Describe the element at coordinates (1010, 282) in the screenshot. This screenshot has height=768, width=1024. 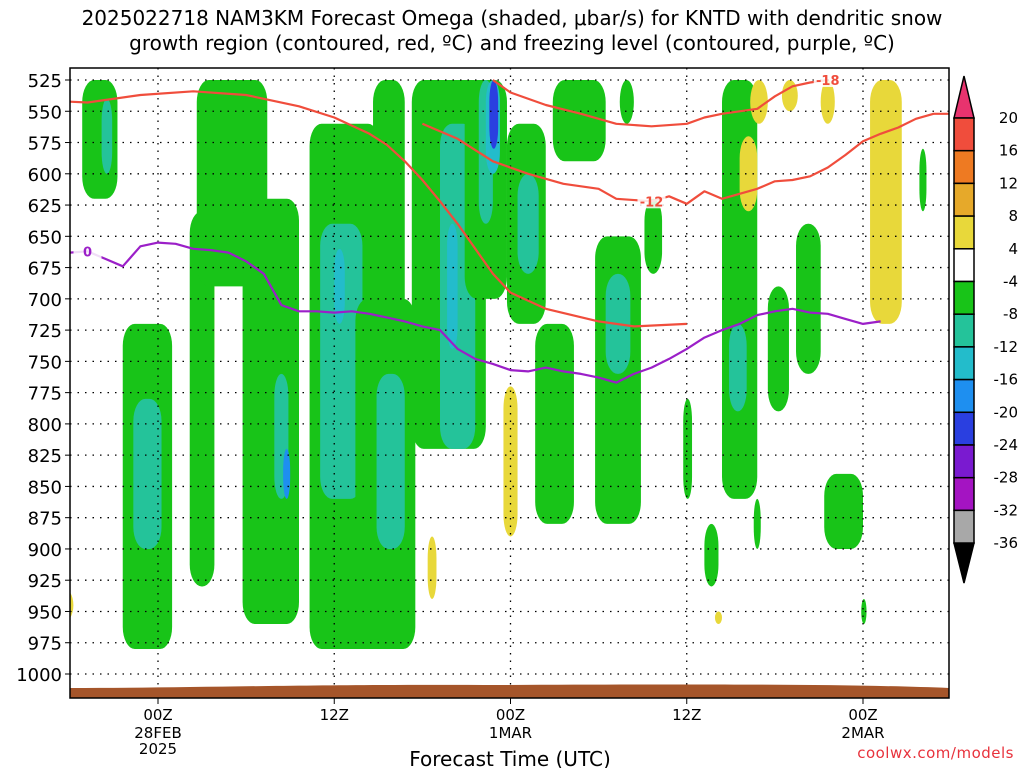
I see `colorbar-tick-label: -4` at that location.